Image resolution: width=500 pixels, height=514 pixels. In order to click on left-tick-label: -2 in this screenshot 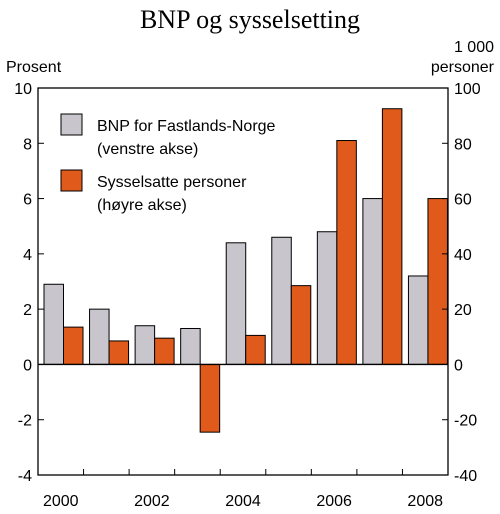, I will do `click(25, 421)`.